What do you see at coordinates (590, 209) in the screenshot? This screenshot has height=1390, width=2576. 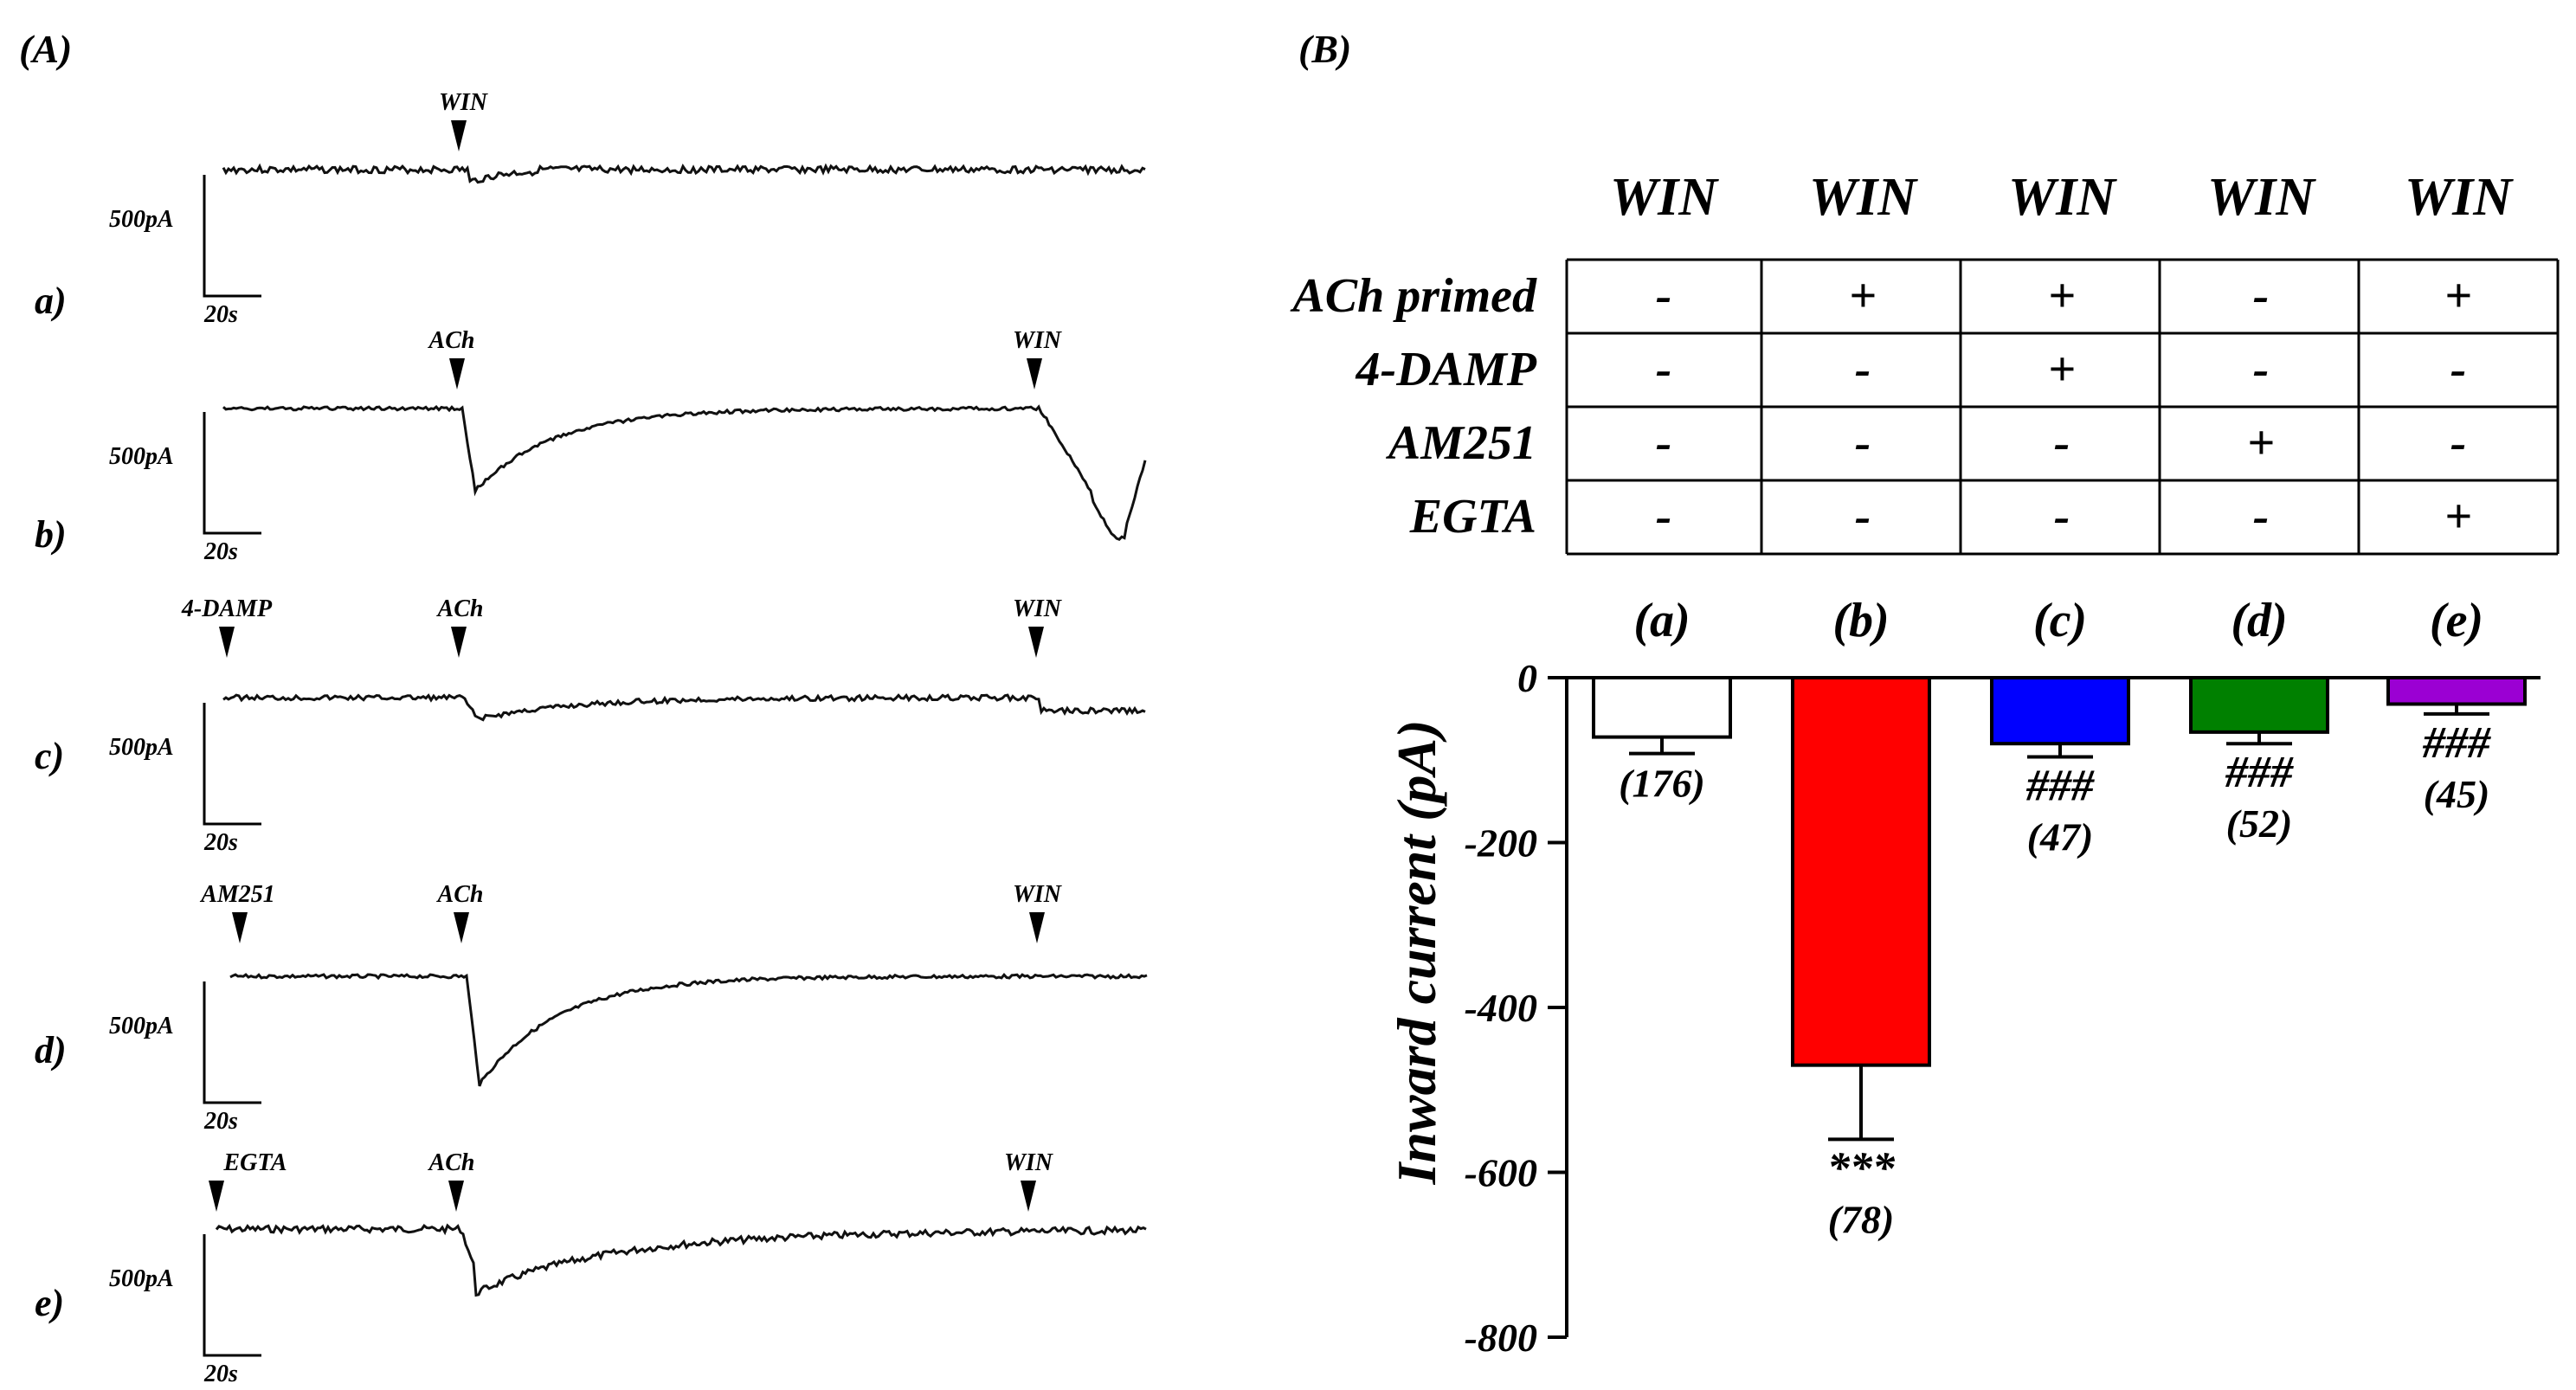 I see `trace-a: a) 500pA 20s WIN` at bounding box center [590, 209].